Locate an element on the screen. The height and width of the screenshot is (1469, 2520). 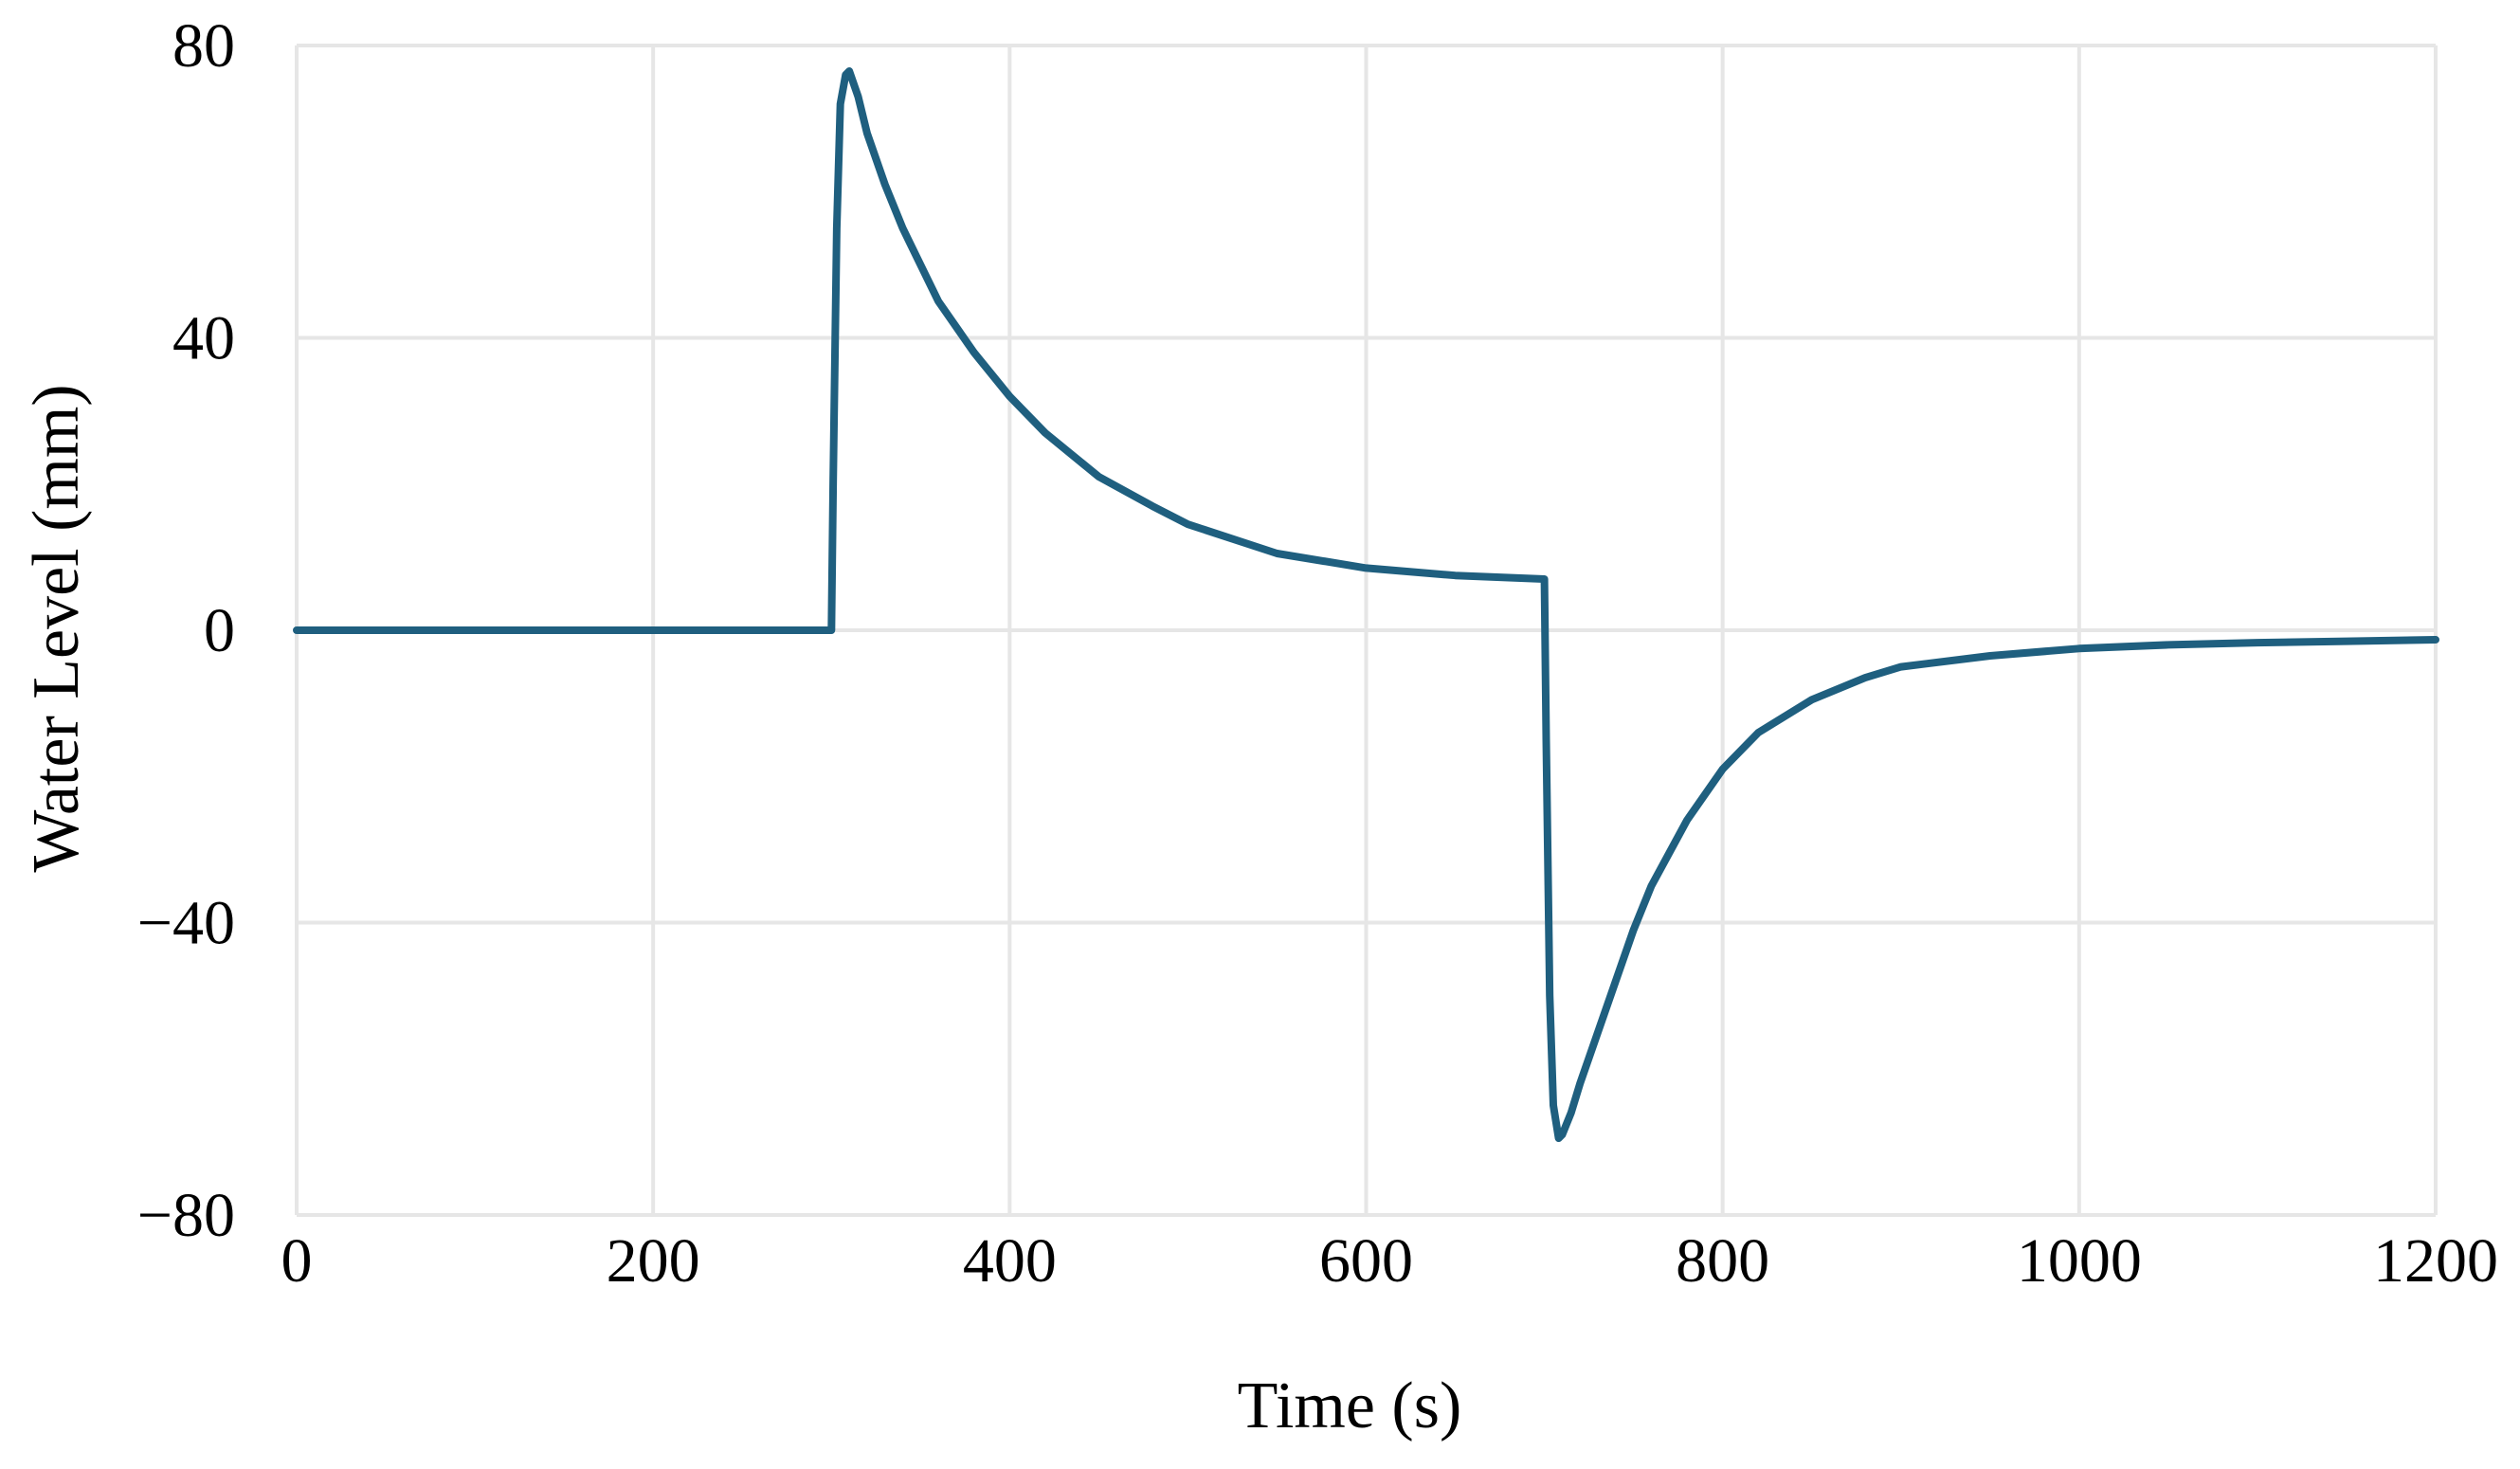
y-tick-label: 0 is located at coordinates (219, 631).